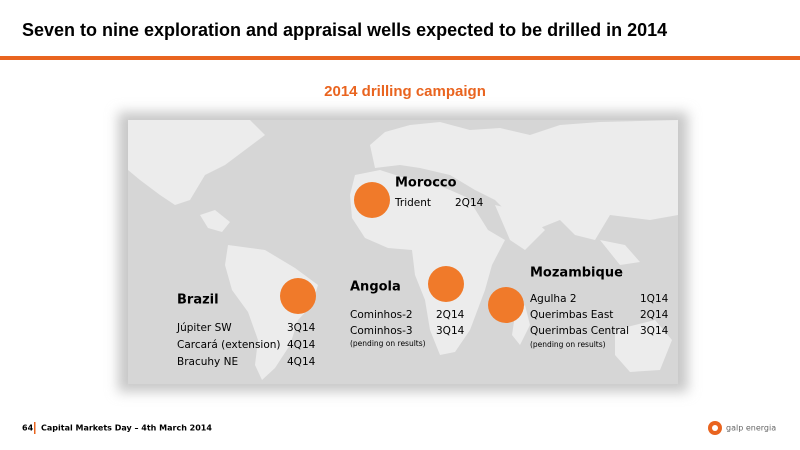 This screenshot has height=450, width=800. What do you see at coordinates (207, 362) in the screenshot?
I see `well-name: Bracuhy NE` at bounding box center [207, 362].